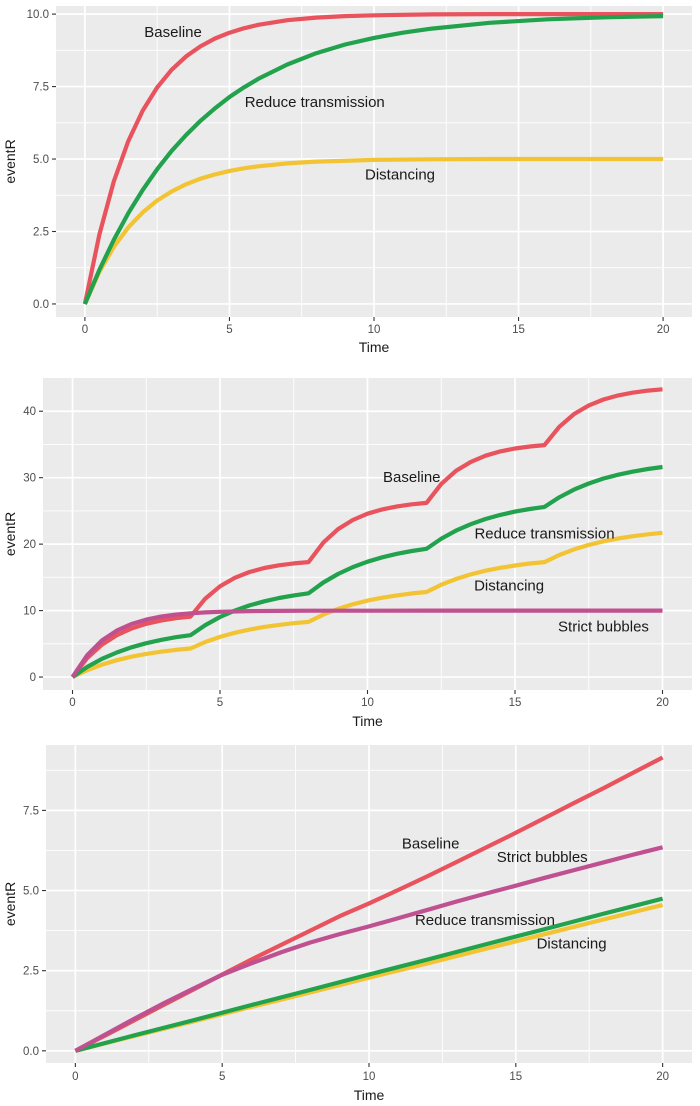 This screenshot has height=1106, width=700. I want to click on y-tick-label: 20, so click(29, 545).